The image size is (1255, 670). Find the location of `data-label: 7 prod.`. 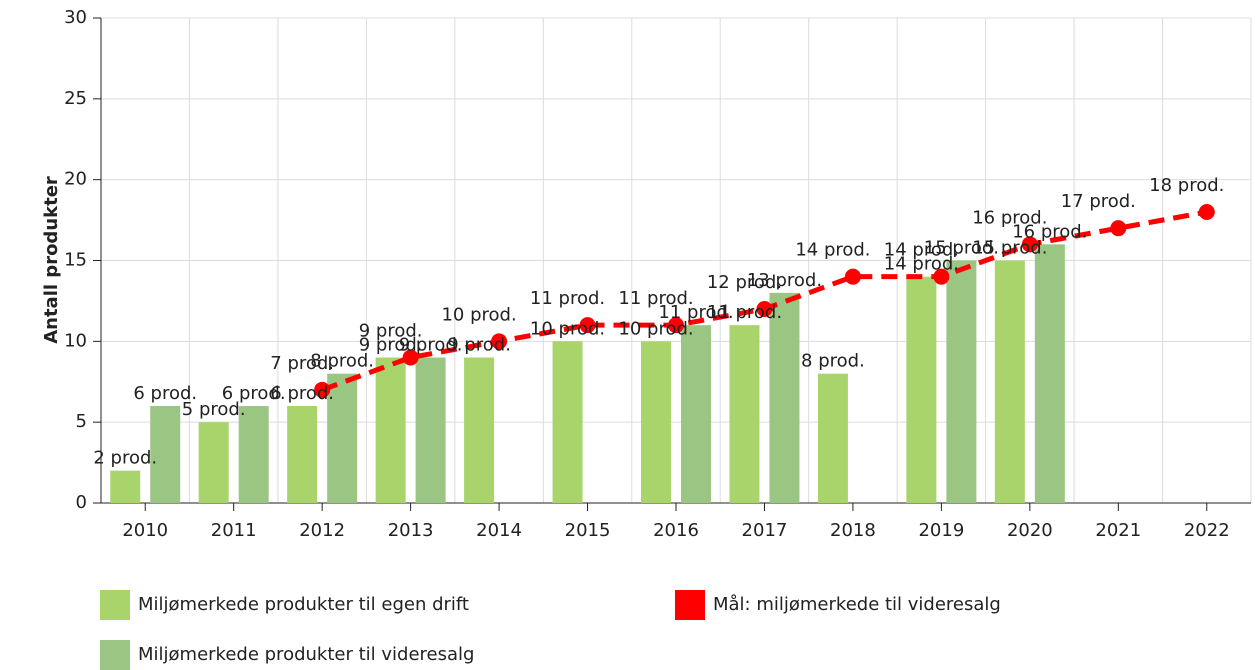

data-label: 7 prod. is located at coordinates (302, 363).